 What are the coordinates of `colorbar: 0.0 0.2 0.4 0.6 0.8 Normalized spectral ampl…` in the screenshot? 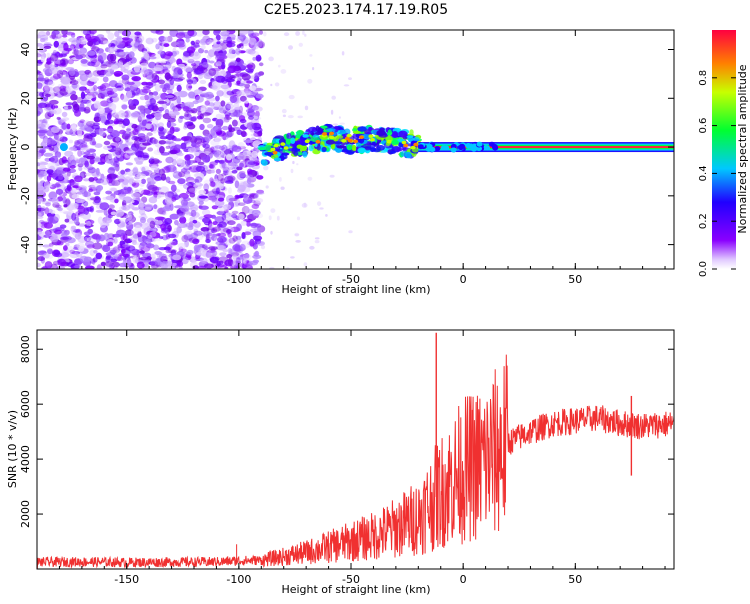 It's located at (723, 153).